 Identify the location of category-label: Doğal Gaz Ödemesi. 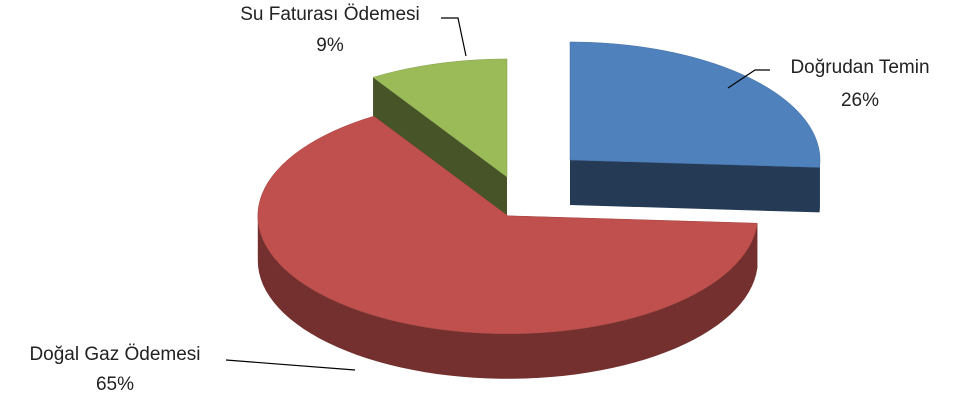
(114, 354).